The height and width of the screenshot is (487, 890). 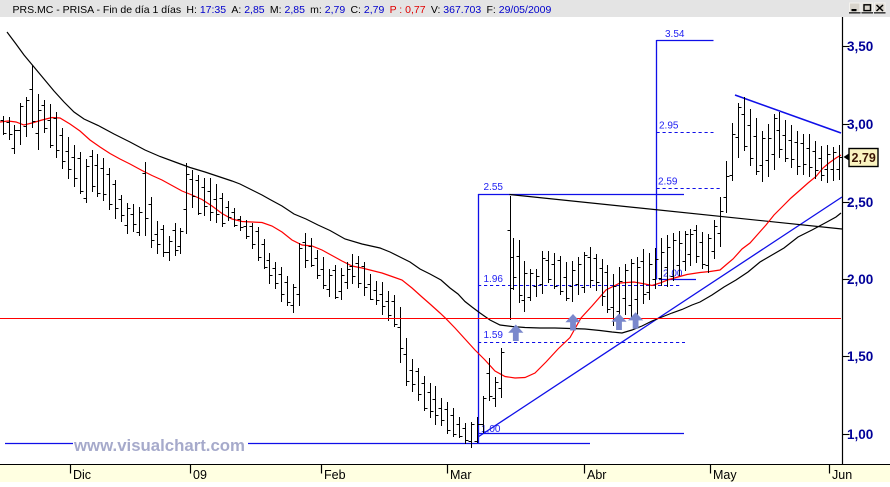 I want to click on svg-text: 2.00, so click(x=673, y=274).